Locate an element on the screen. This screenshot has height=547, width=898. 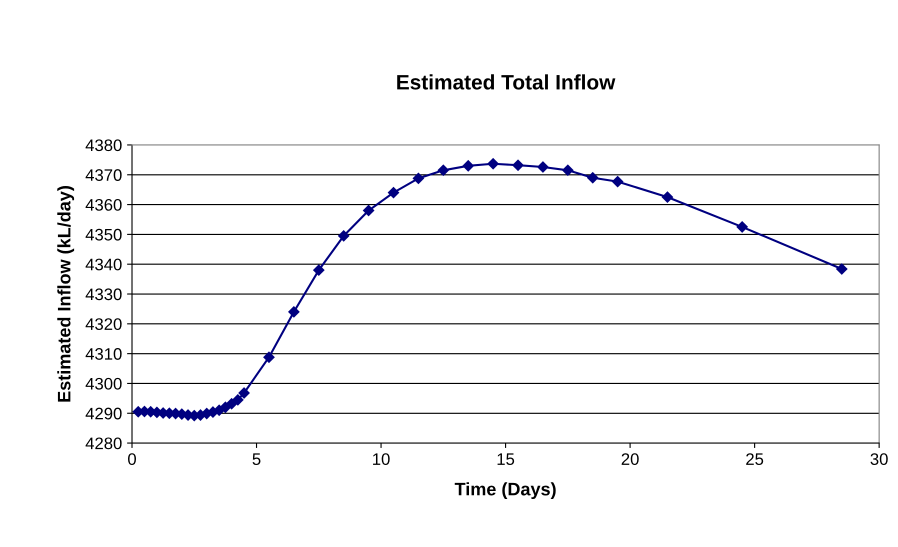
y-axis-title: Estimated Inflow (kL/day) is located at coordinates (65, 294).